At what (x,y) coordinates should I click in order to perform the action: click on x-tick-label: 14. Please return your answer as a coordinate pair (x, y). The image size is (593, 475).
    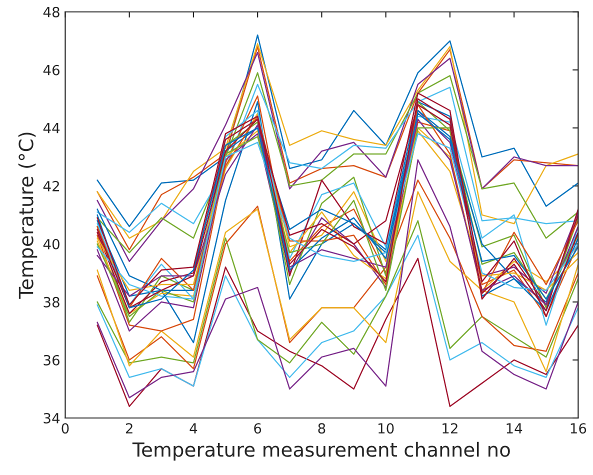
    Looking at the image, I should click on (514, 428).